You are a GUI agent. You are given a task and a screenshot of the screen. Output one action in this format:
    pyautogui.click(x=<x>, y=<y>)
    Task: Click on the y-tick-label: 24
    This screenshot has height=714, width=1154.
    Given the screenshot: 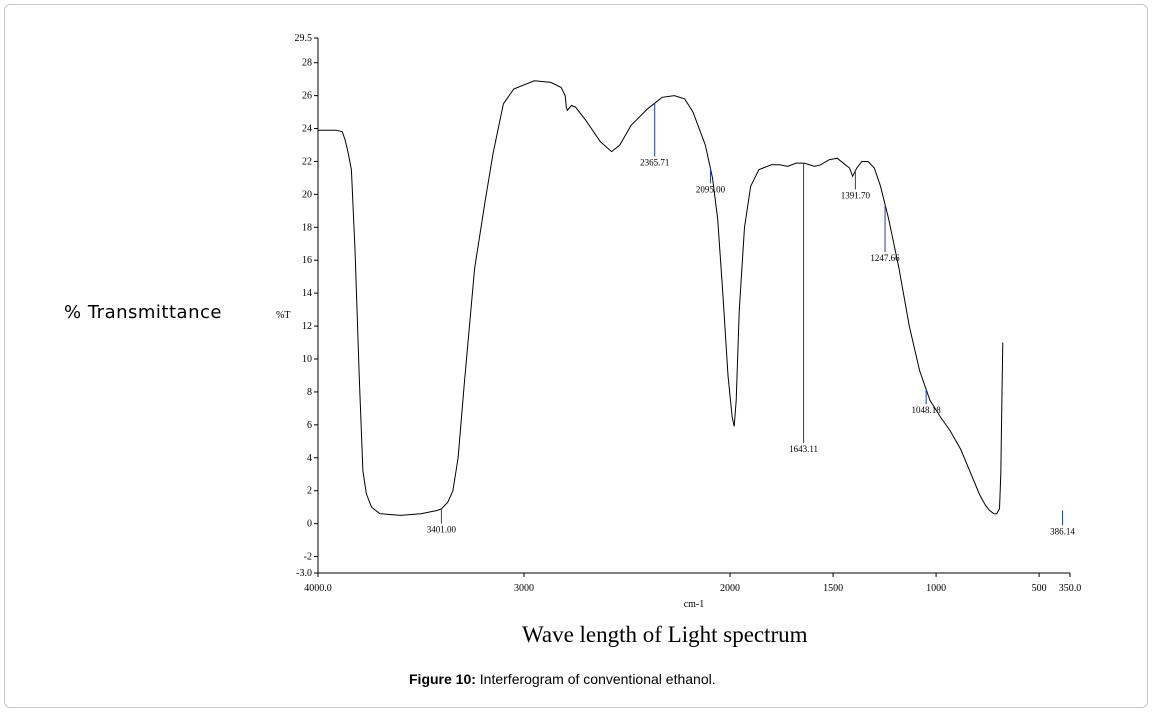 What is the action you would take?
    pyautogui.click(x=307, y=129)
    